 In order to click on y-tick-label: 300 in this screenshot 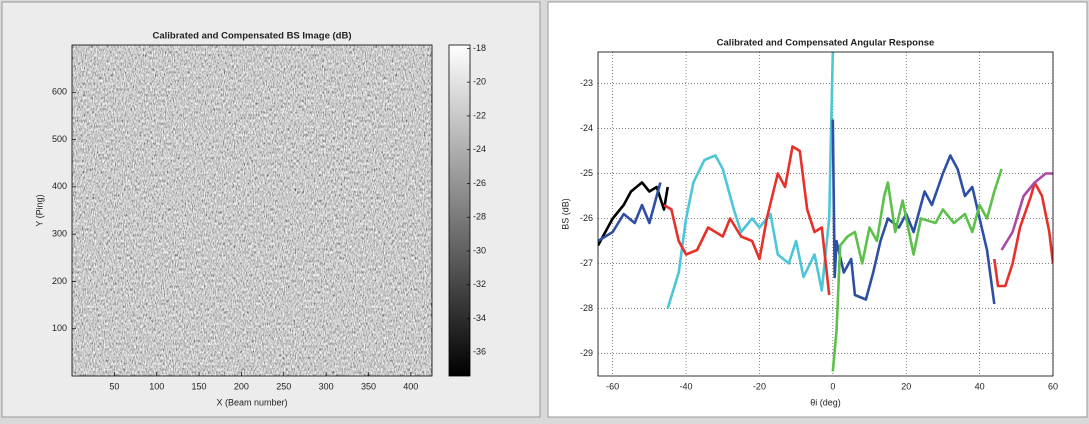, I will do `click(59, 234)`.